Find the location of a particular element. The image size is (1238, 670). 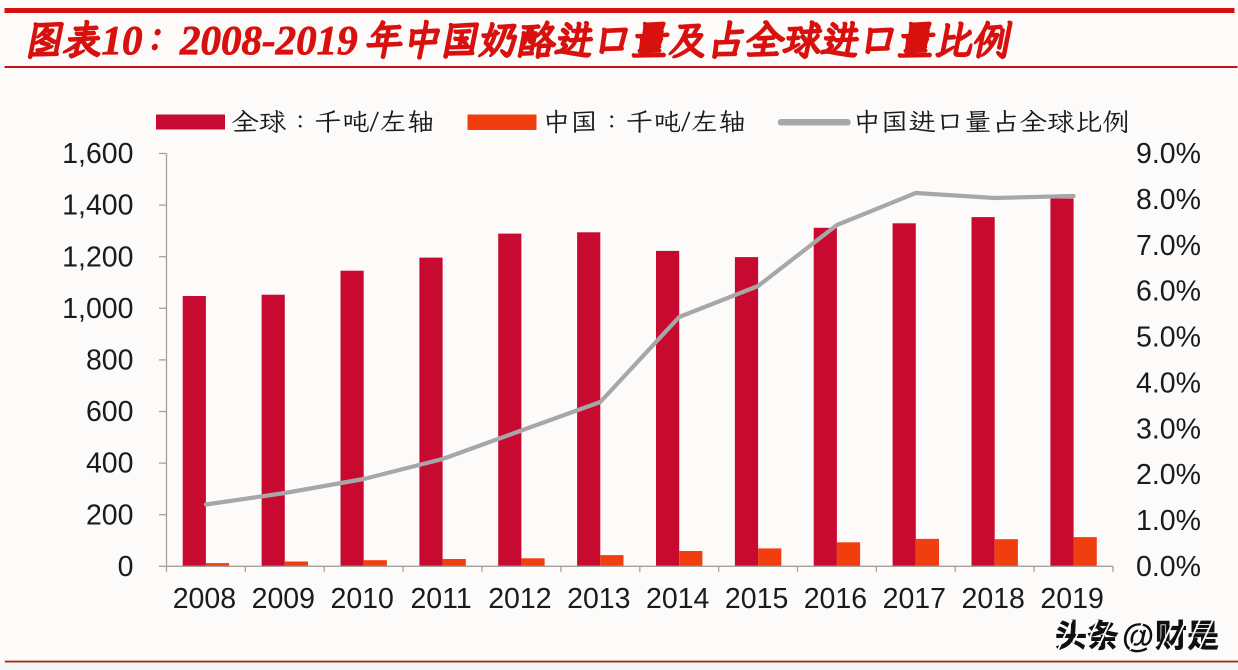

svg-text: 8.0% is located at coordinates (1168, 200).